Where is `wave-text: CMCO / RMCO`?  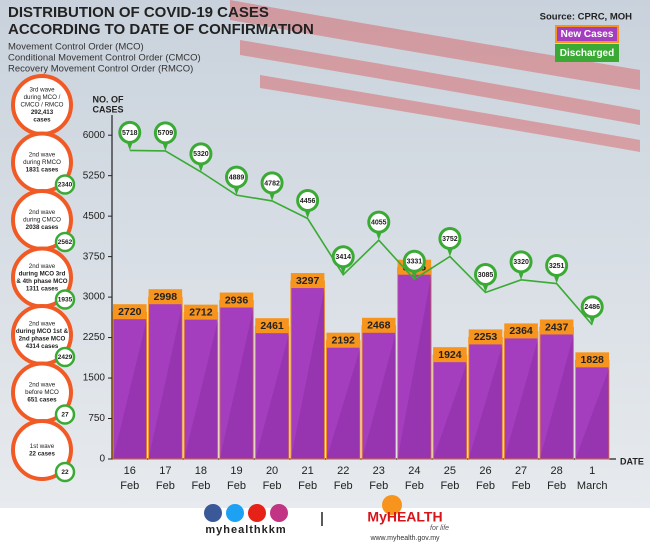 wave-text: CMCO / RMCO is located at coordinates (42, 105).